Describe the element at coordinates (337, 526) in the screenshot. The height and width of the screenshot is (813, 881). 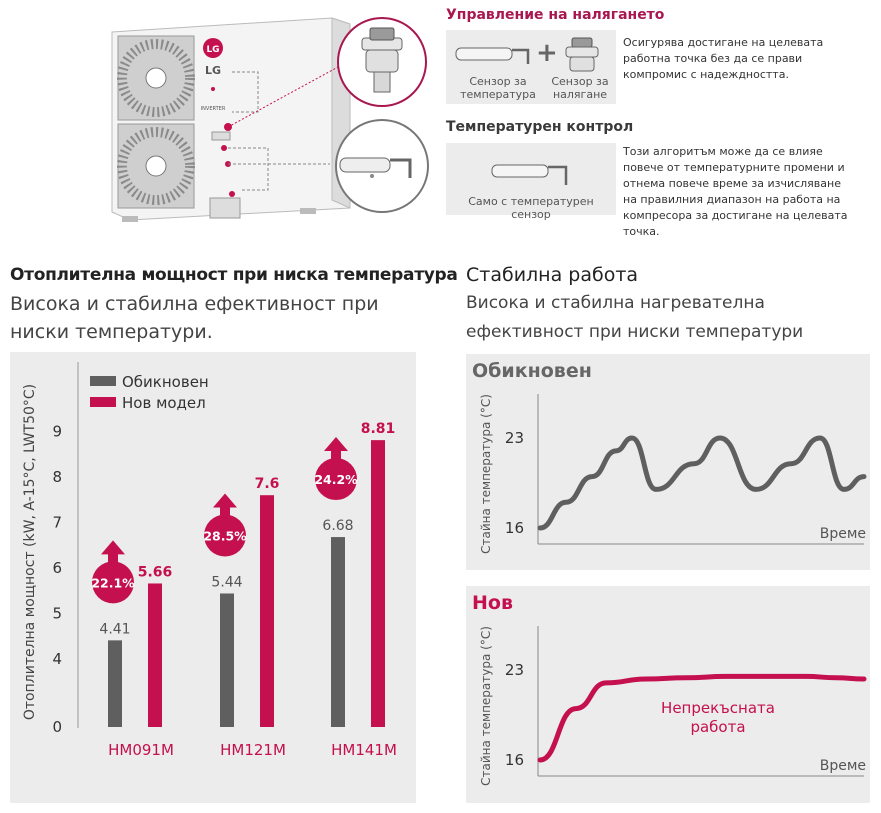
I see `bar-old-value-label: 6.68` at that location.